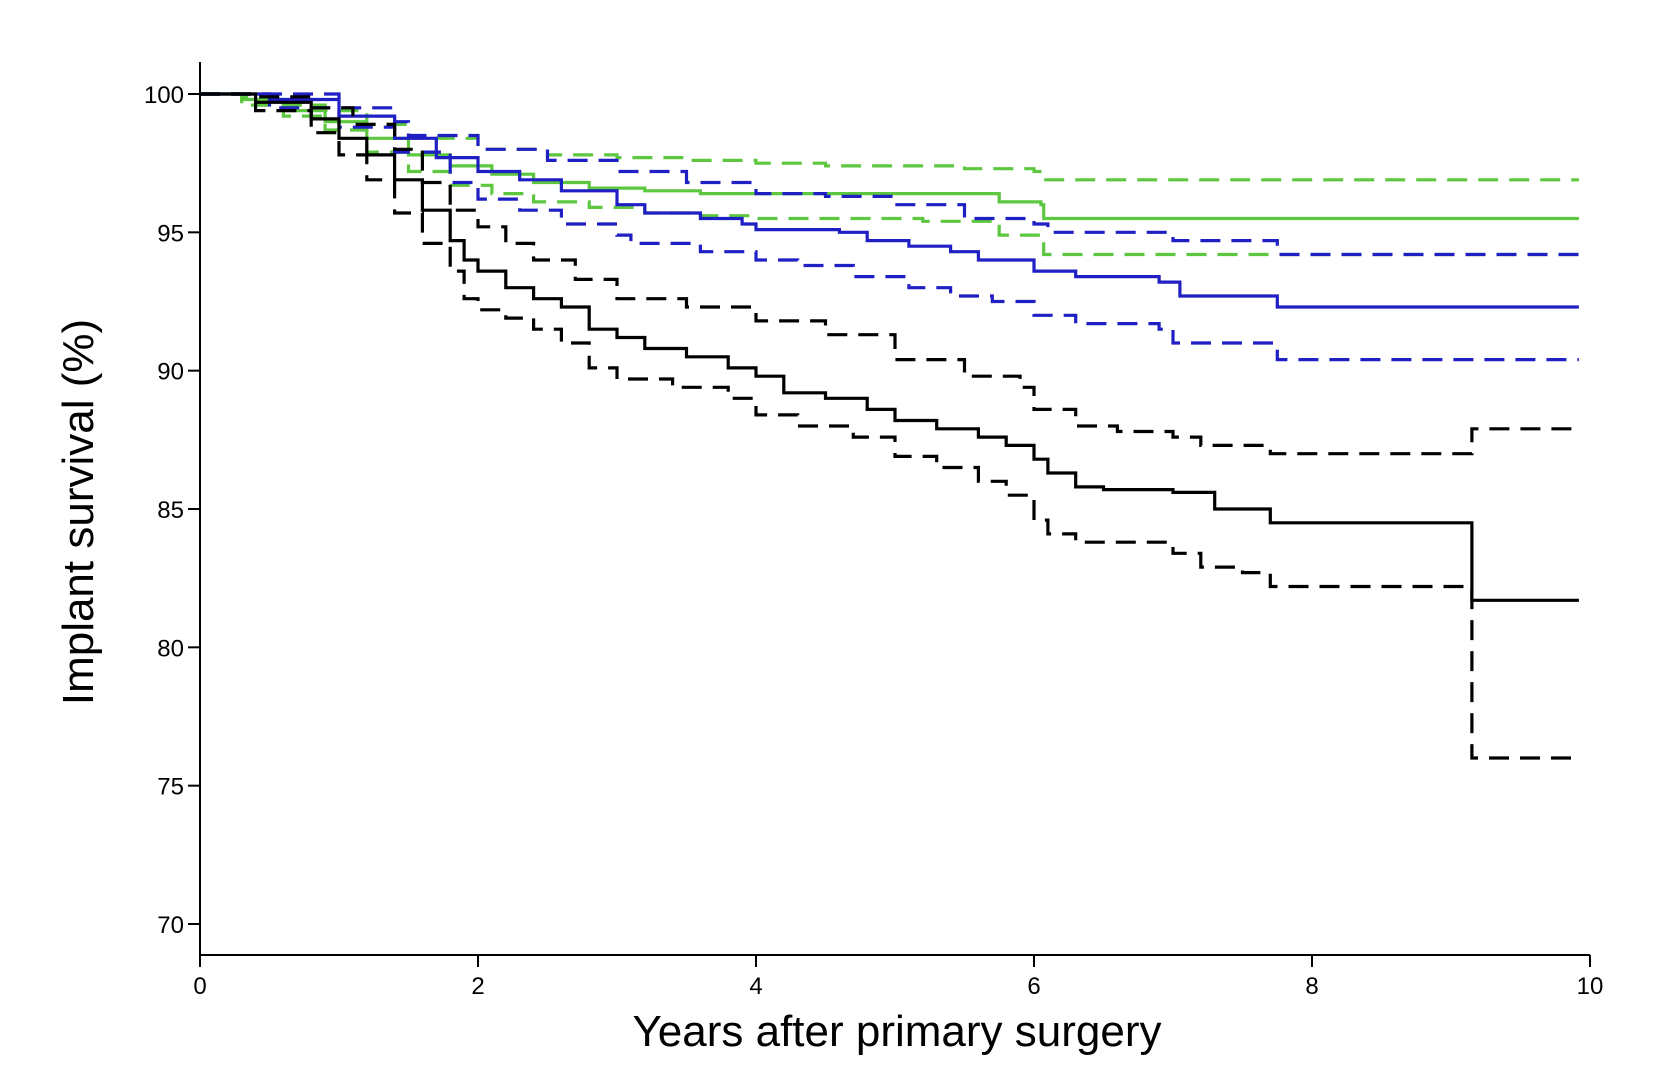  Describe the element at coordinates (755, 986) in the screenshot. I see `x-tick-label: 4` at that location.